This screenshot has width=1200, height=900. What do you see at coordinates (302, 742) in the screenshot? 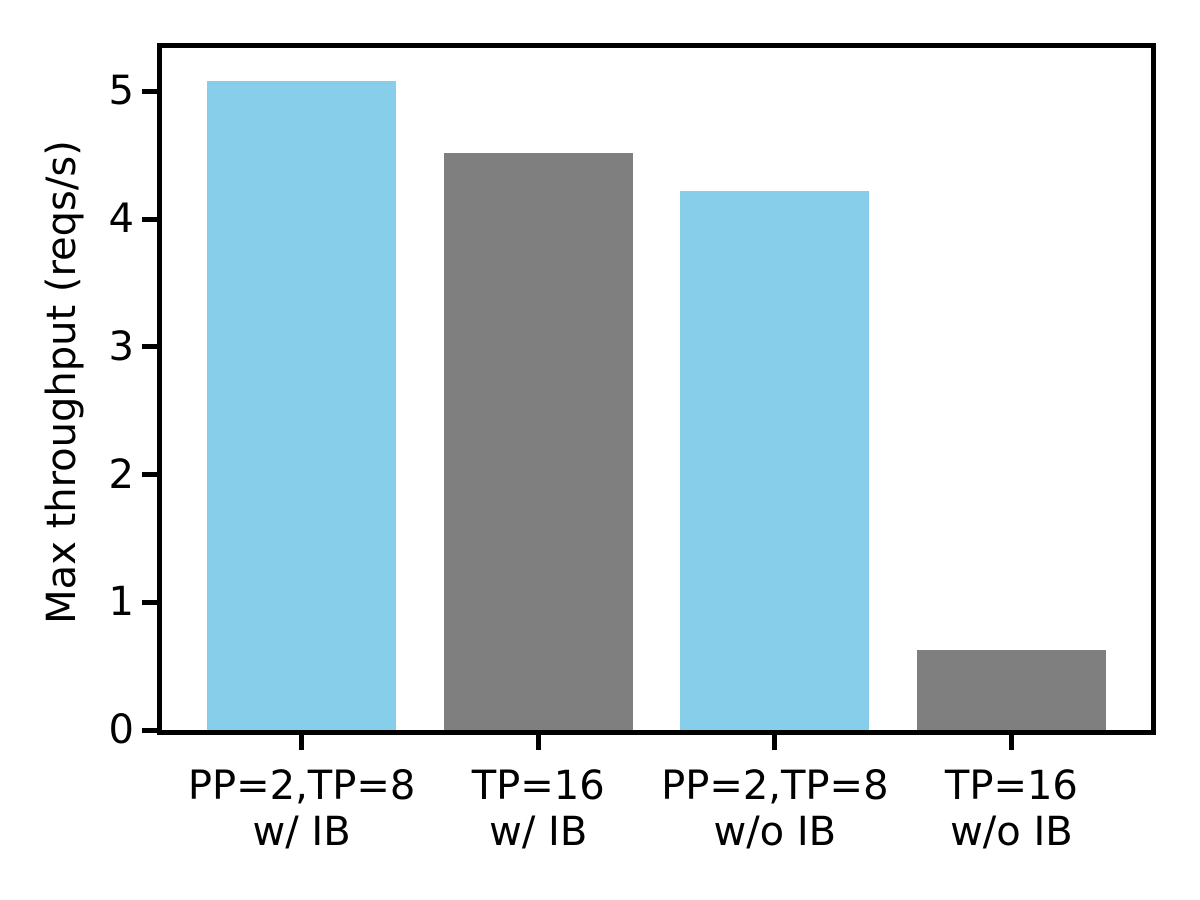
I see `x-tick-pp-2-tp-8-w-ib` at bounding box center [302, 742].